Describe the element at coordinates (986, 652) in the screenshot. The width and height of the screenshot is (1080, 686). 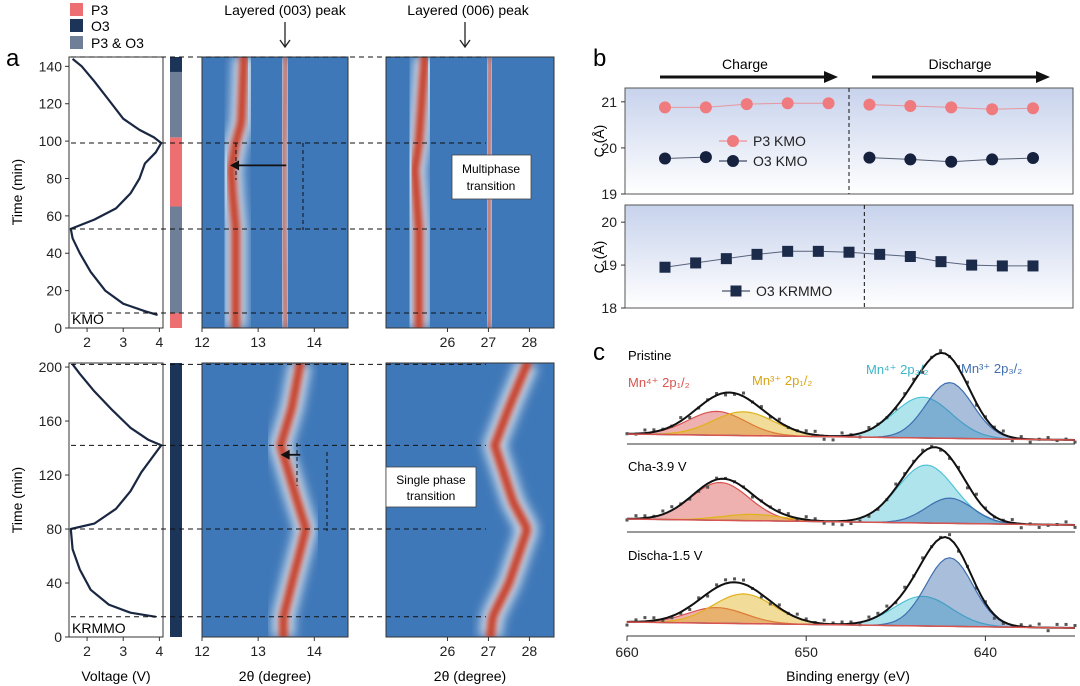
I see `x-tick-label: 640` at that location.